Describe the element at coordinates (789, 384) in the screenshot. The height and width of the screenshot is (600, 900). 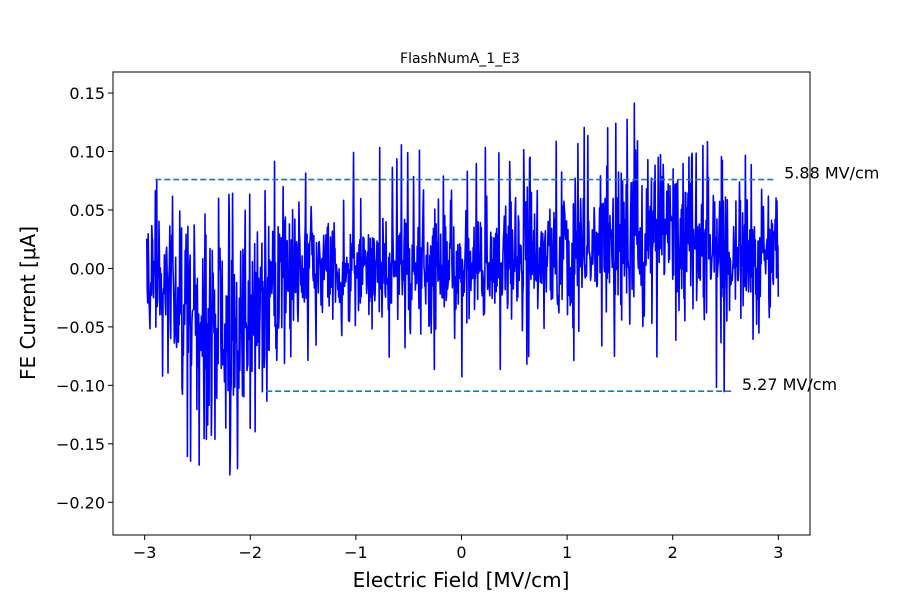
I see `threshold-label: 5.27 MV/cm` at that location.